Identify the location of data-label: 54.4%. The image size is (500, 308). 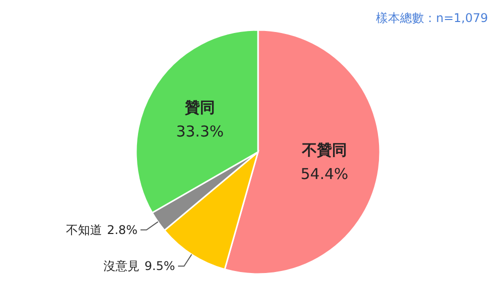
(324, 174).